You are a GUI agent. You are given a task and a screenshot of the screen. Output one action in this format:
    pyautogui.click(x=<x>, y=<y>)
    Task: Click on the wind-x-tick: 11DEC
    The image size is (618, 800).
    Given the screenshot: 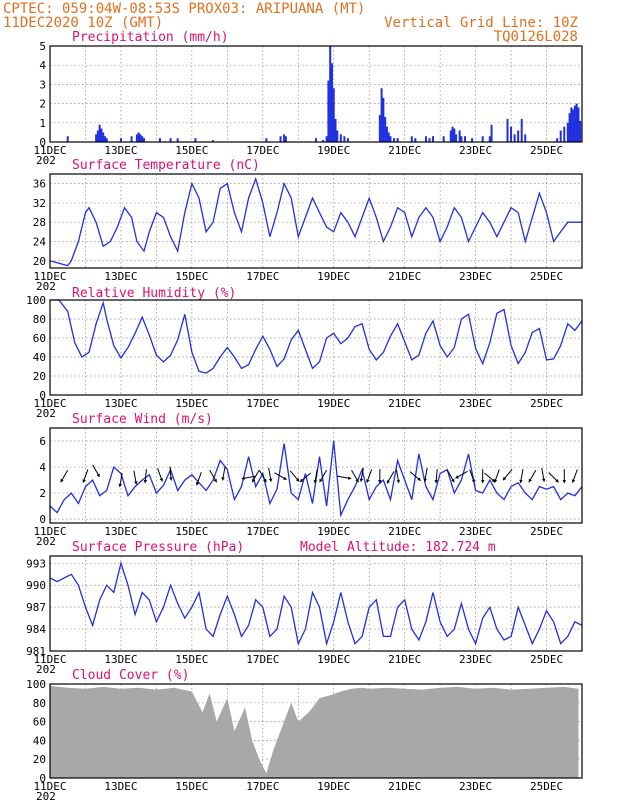 What is the action you would take?
    pyautogui.click(x=49, y=531)
    